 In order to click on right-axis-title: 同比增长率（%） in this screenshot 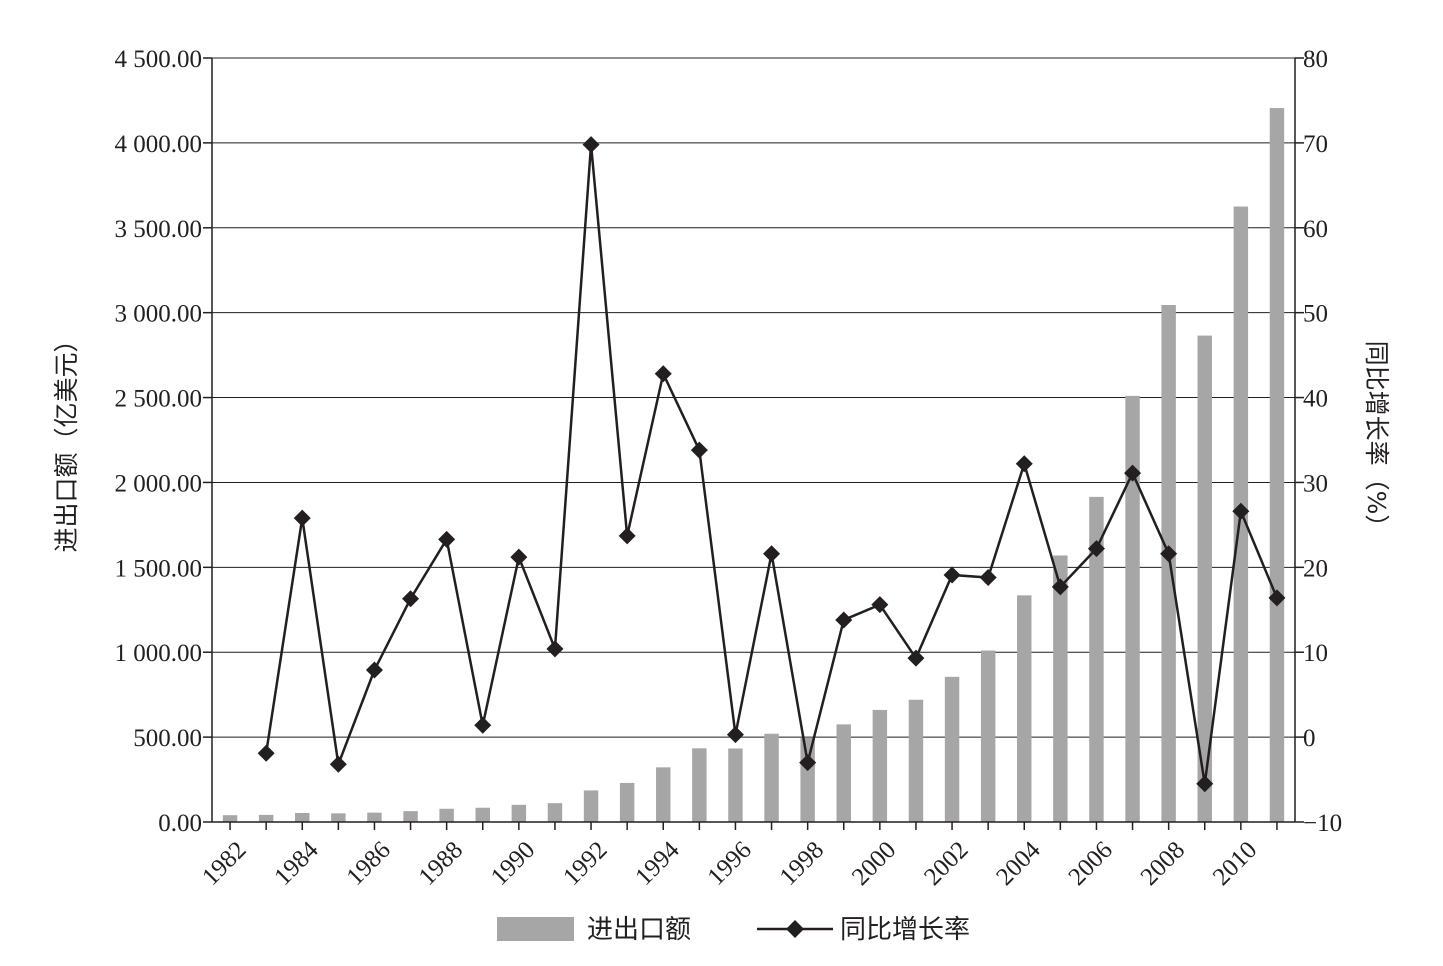, I will do `click(1376, 440)`.